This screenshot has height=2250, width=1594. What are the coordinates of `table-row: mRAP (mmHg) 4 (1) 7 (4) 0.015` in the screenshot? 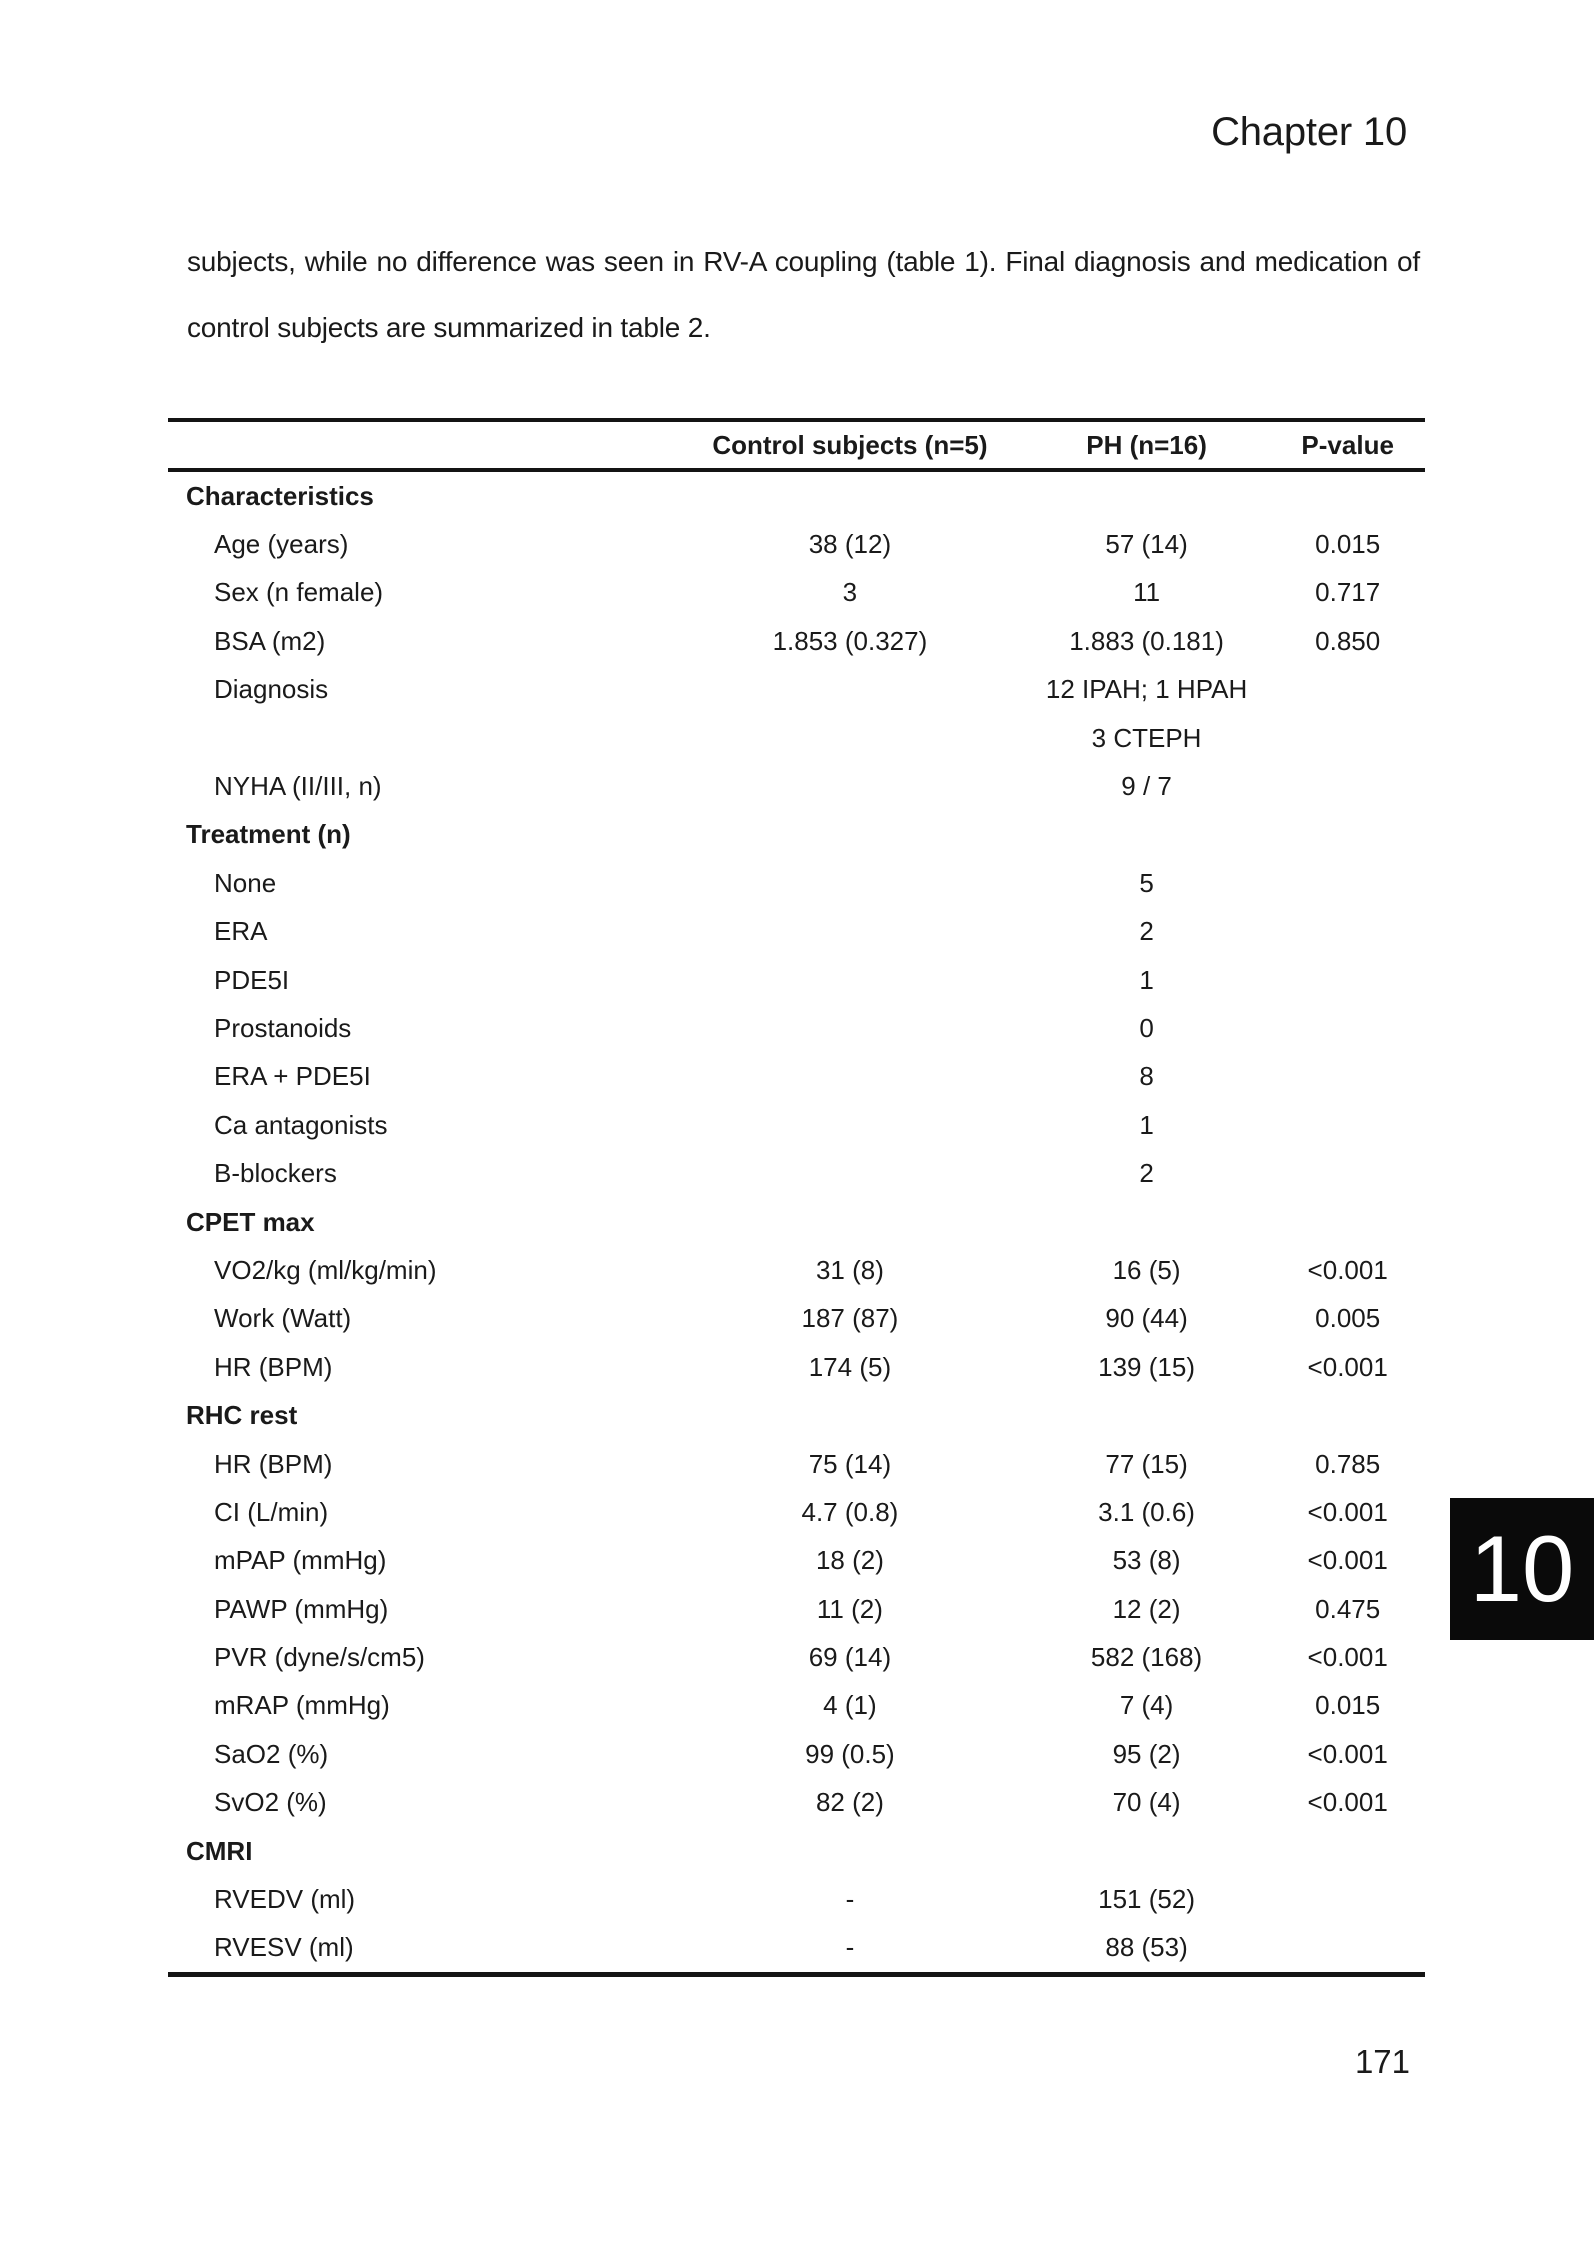 It's located at (796, 1706).